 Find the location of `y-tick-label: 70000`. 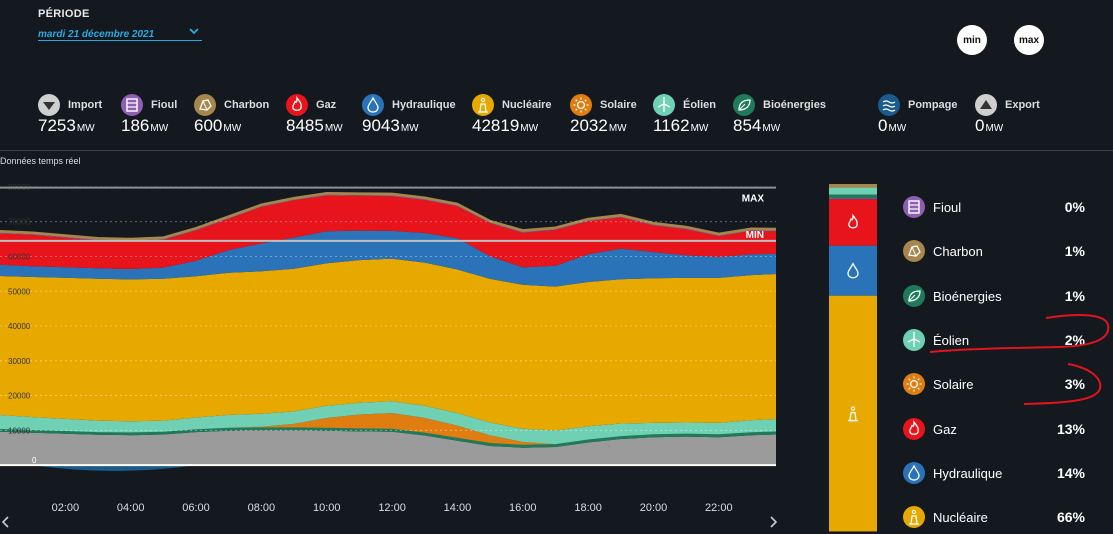

y-tick-label: 70000 is located at coordinates (19, 222).